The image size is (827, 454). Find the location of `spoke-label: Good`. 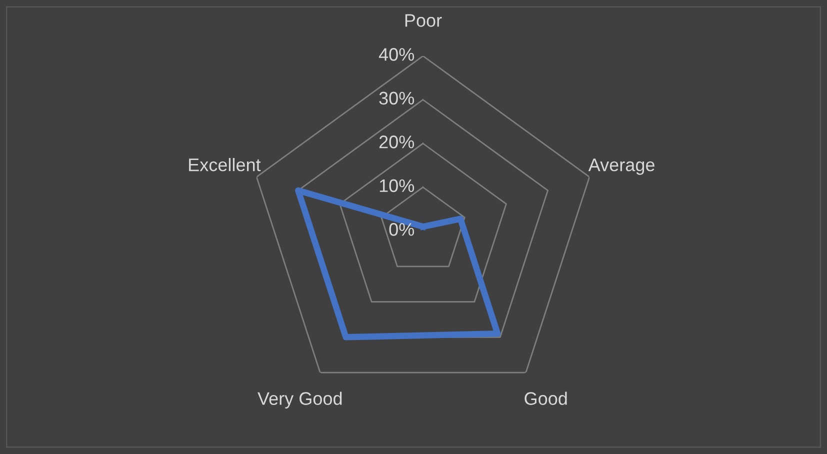

spoke-label: Good is located at coordinates (545, 398).